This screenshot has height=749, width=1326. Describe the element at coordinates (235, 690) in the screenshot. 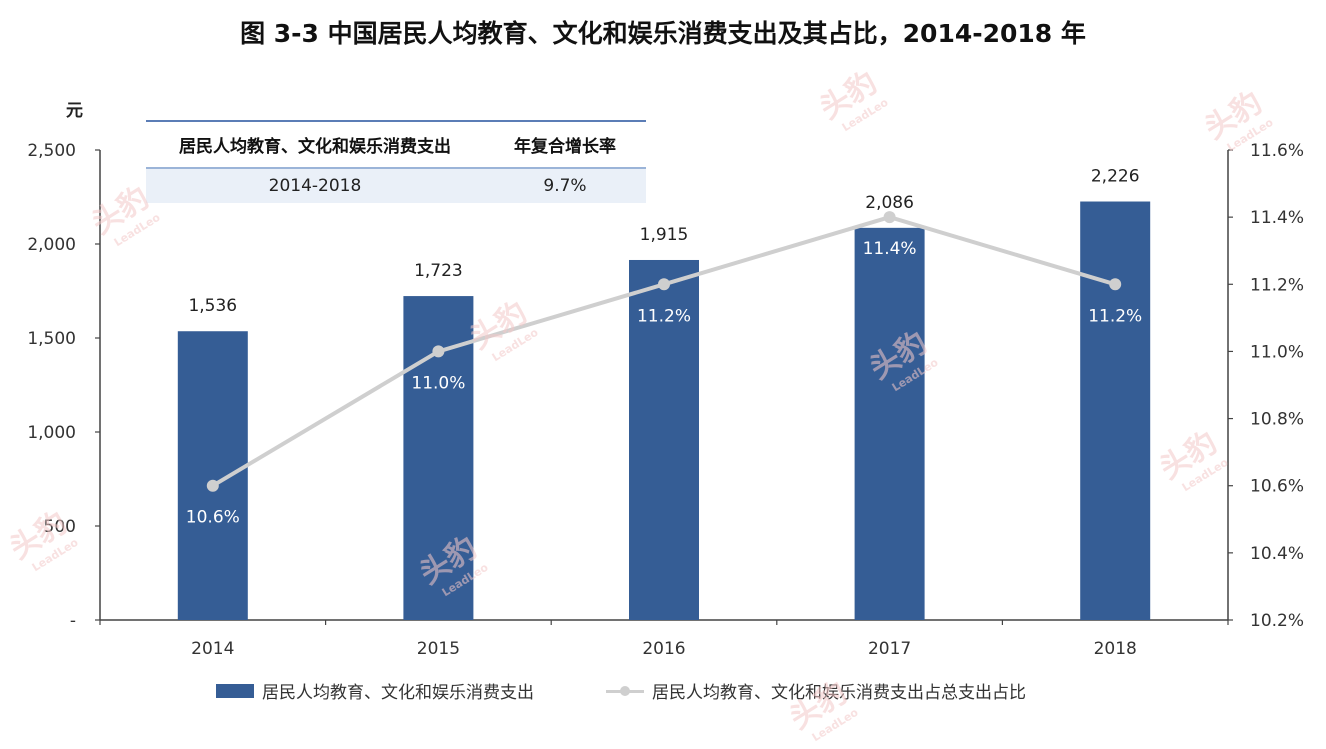

I see `legend-bar-swatch` at that location.